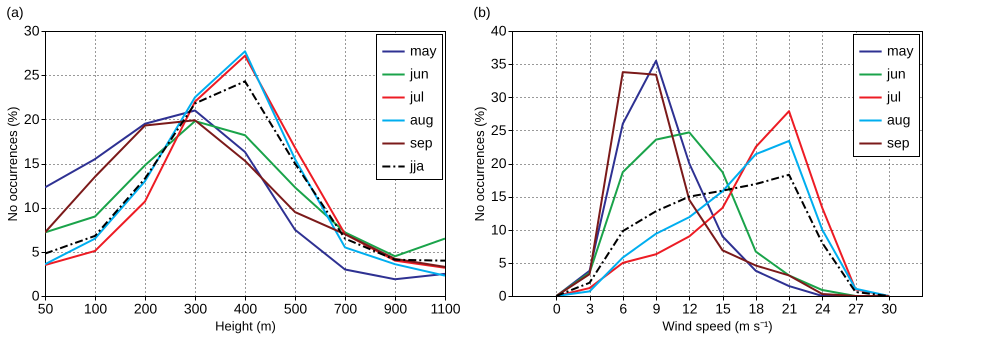 Image resolution: width=982 pixels, height=346 pixels. What do you see at coordinates (416, 166) in the screenshot?
I see `legend-label: jja` at bounding box center [416, 166].